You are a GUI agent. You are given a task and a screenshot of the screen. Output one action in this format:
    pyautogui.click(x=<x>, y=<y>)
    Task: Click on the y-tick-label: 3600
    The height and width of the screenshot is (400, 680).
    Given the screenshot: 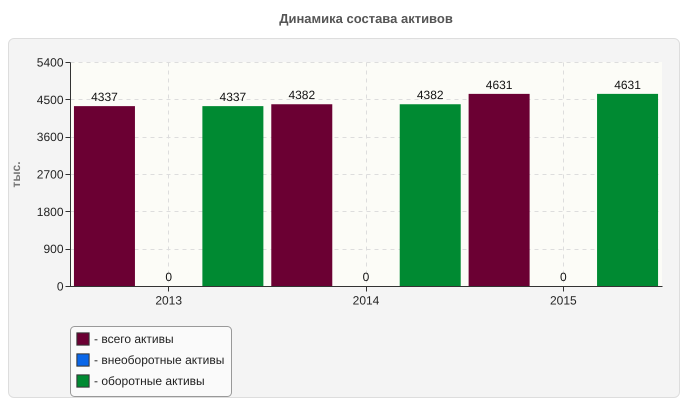 What is the action you would take?
    pyautogui.click(x=50, y=137)
    